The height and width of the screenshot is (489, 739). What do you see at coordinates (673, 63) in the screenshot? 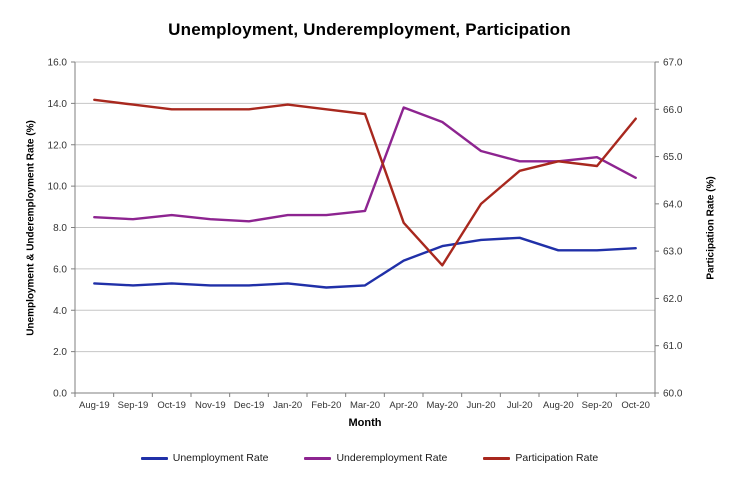
I see `right-axis-tick-label: 67.0` at bounding box center [673, 63].